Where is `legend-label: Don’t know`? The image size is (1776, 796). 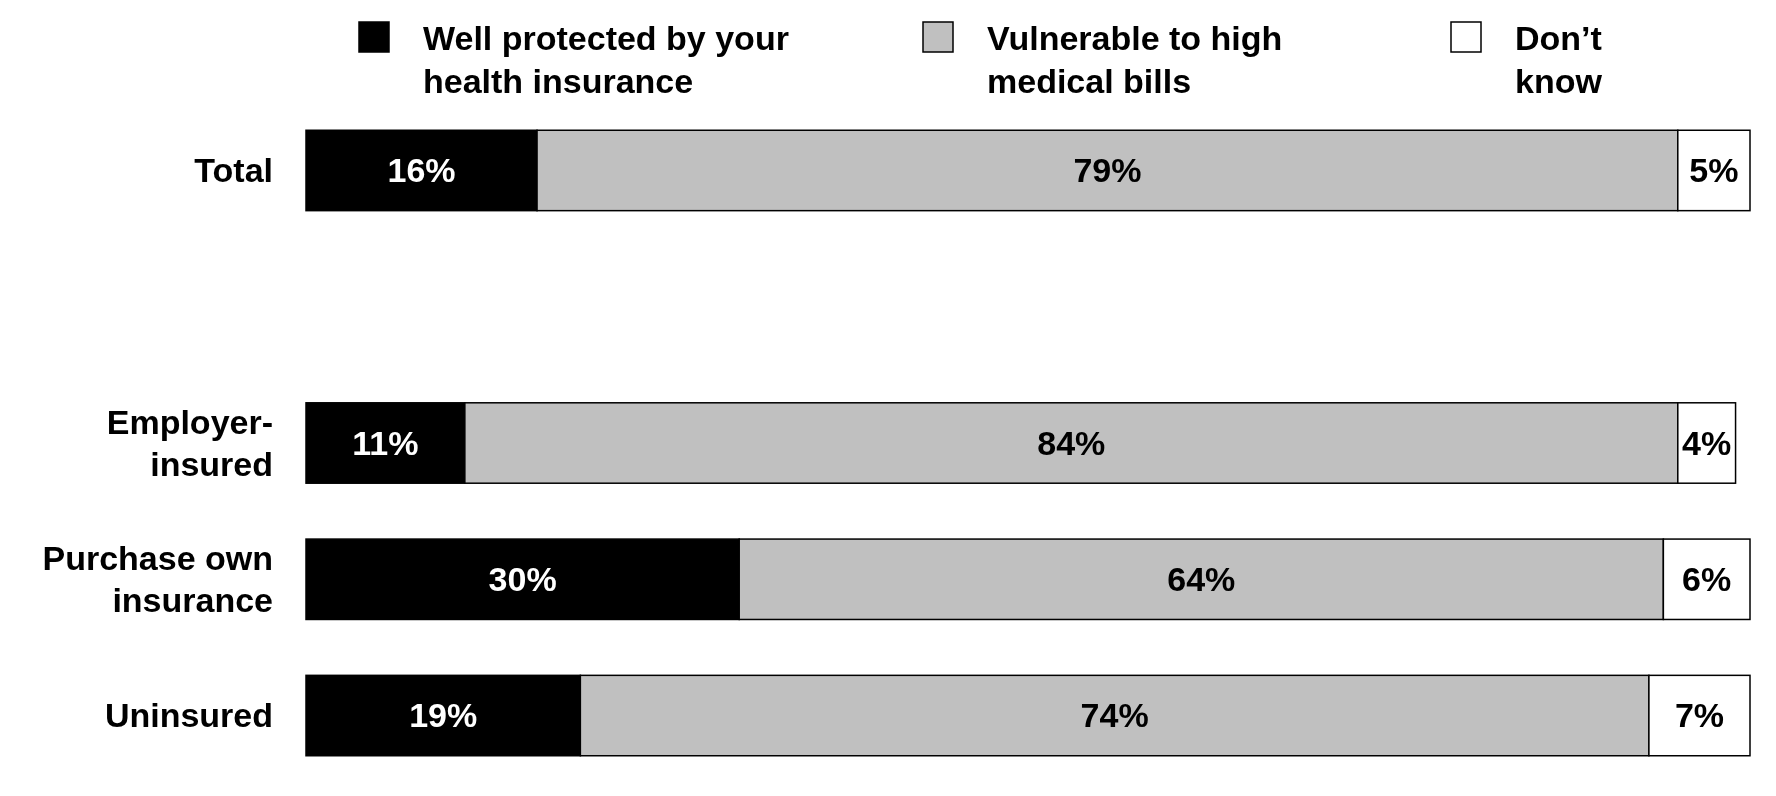
legend-label: Don’t know is located at coordinates (1559, 59).